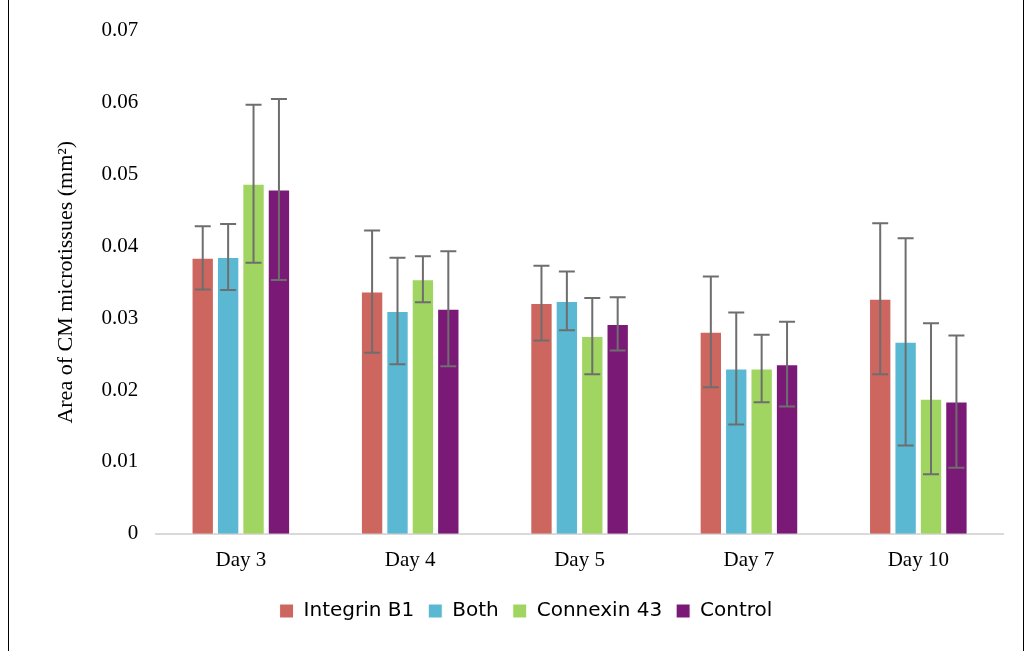  I want to click on y-axis-title: Area of CM microtissues (mm²), so click(64, 282).